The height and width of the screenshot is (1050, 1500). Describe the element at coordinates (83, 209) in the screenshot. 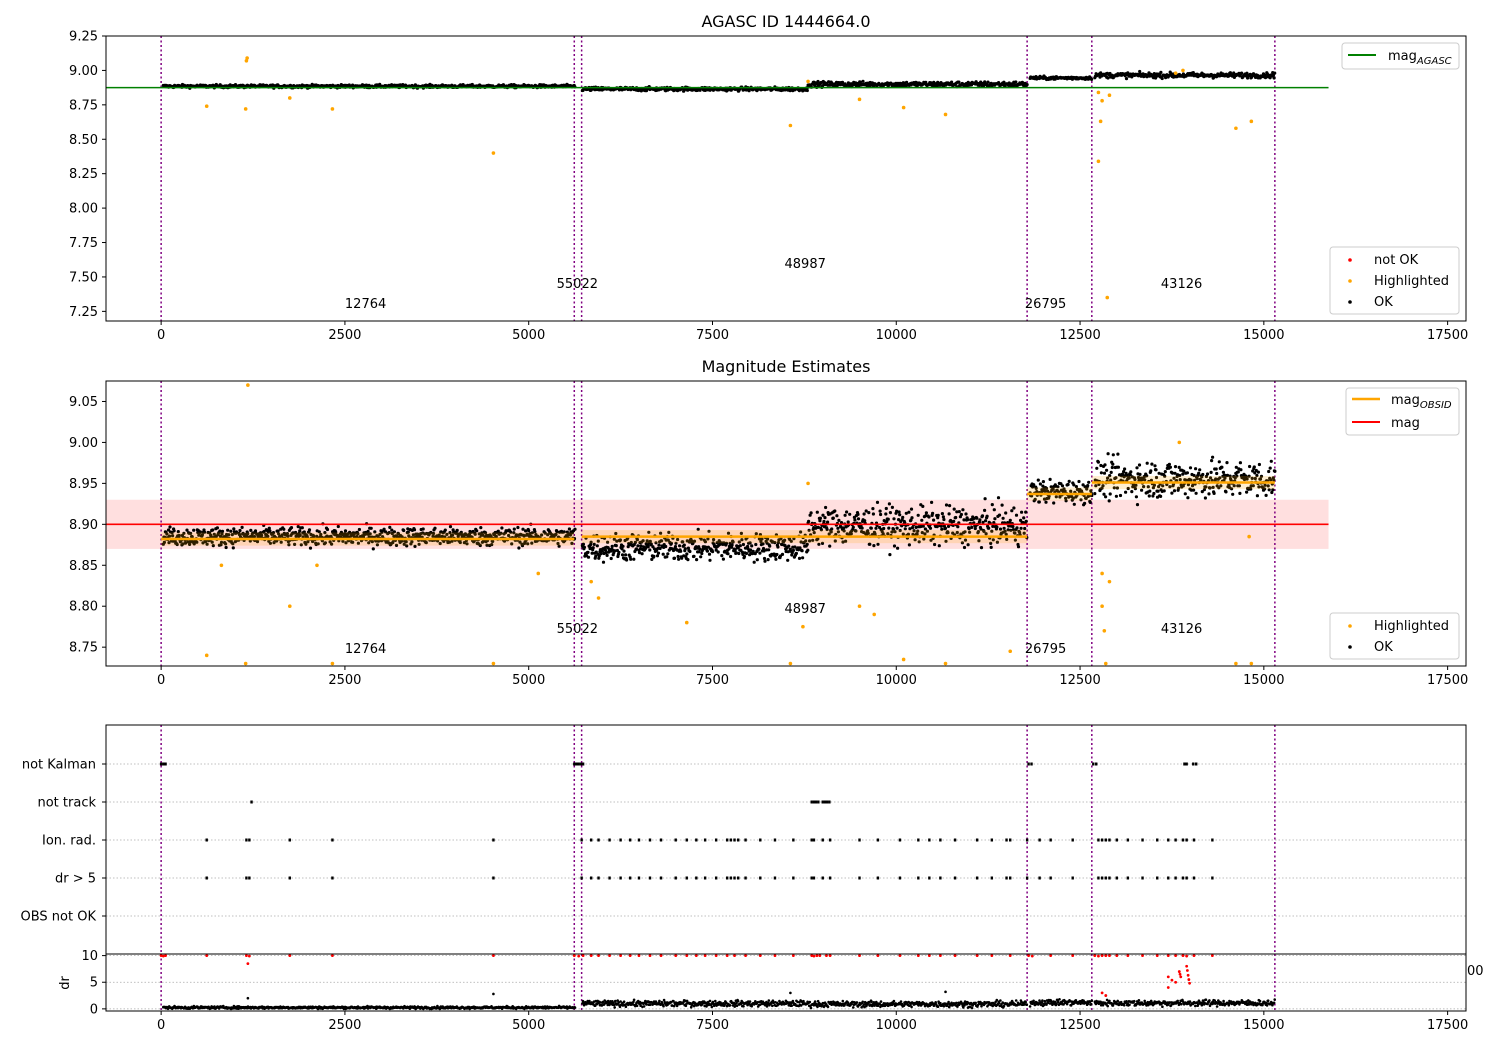

I see `y-tick-label: 8.00` at that location.